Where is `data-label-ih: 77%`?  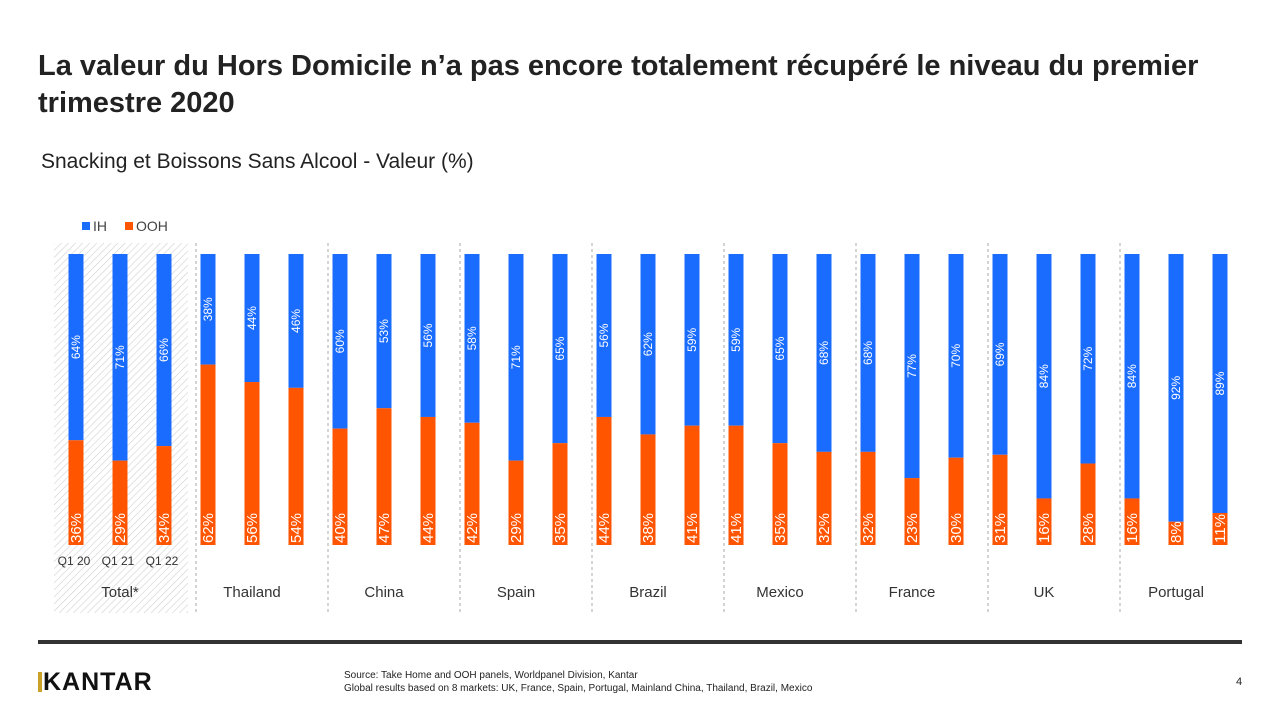 data-label-ih: 77% is located at coordinates (912, 366).